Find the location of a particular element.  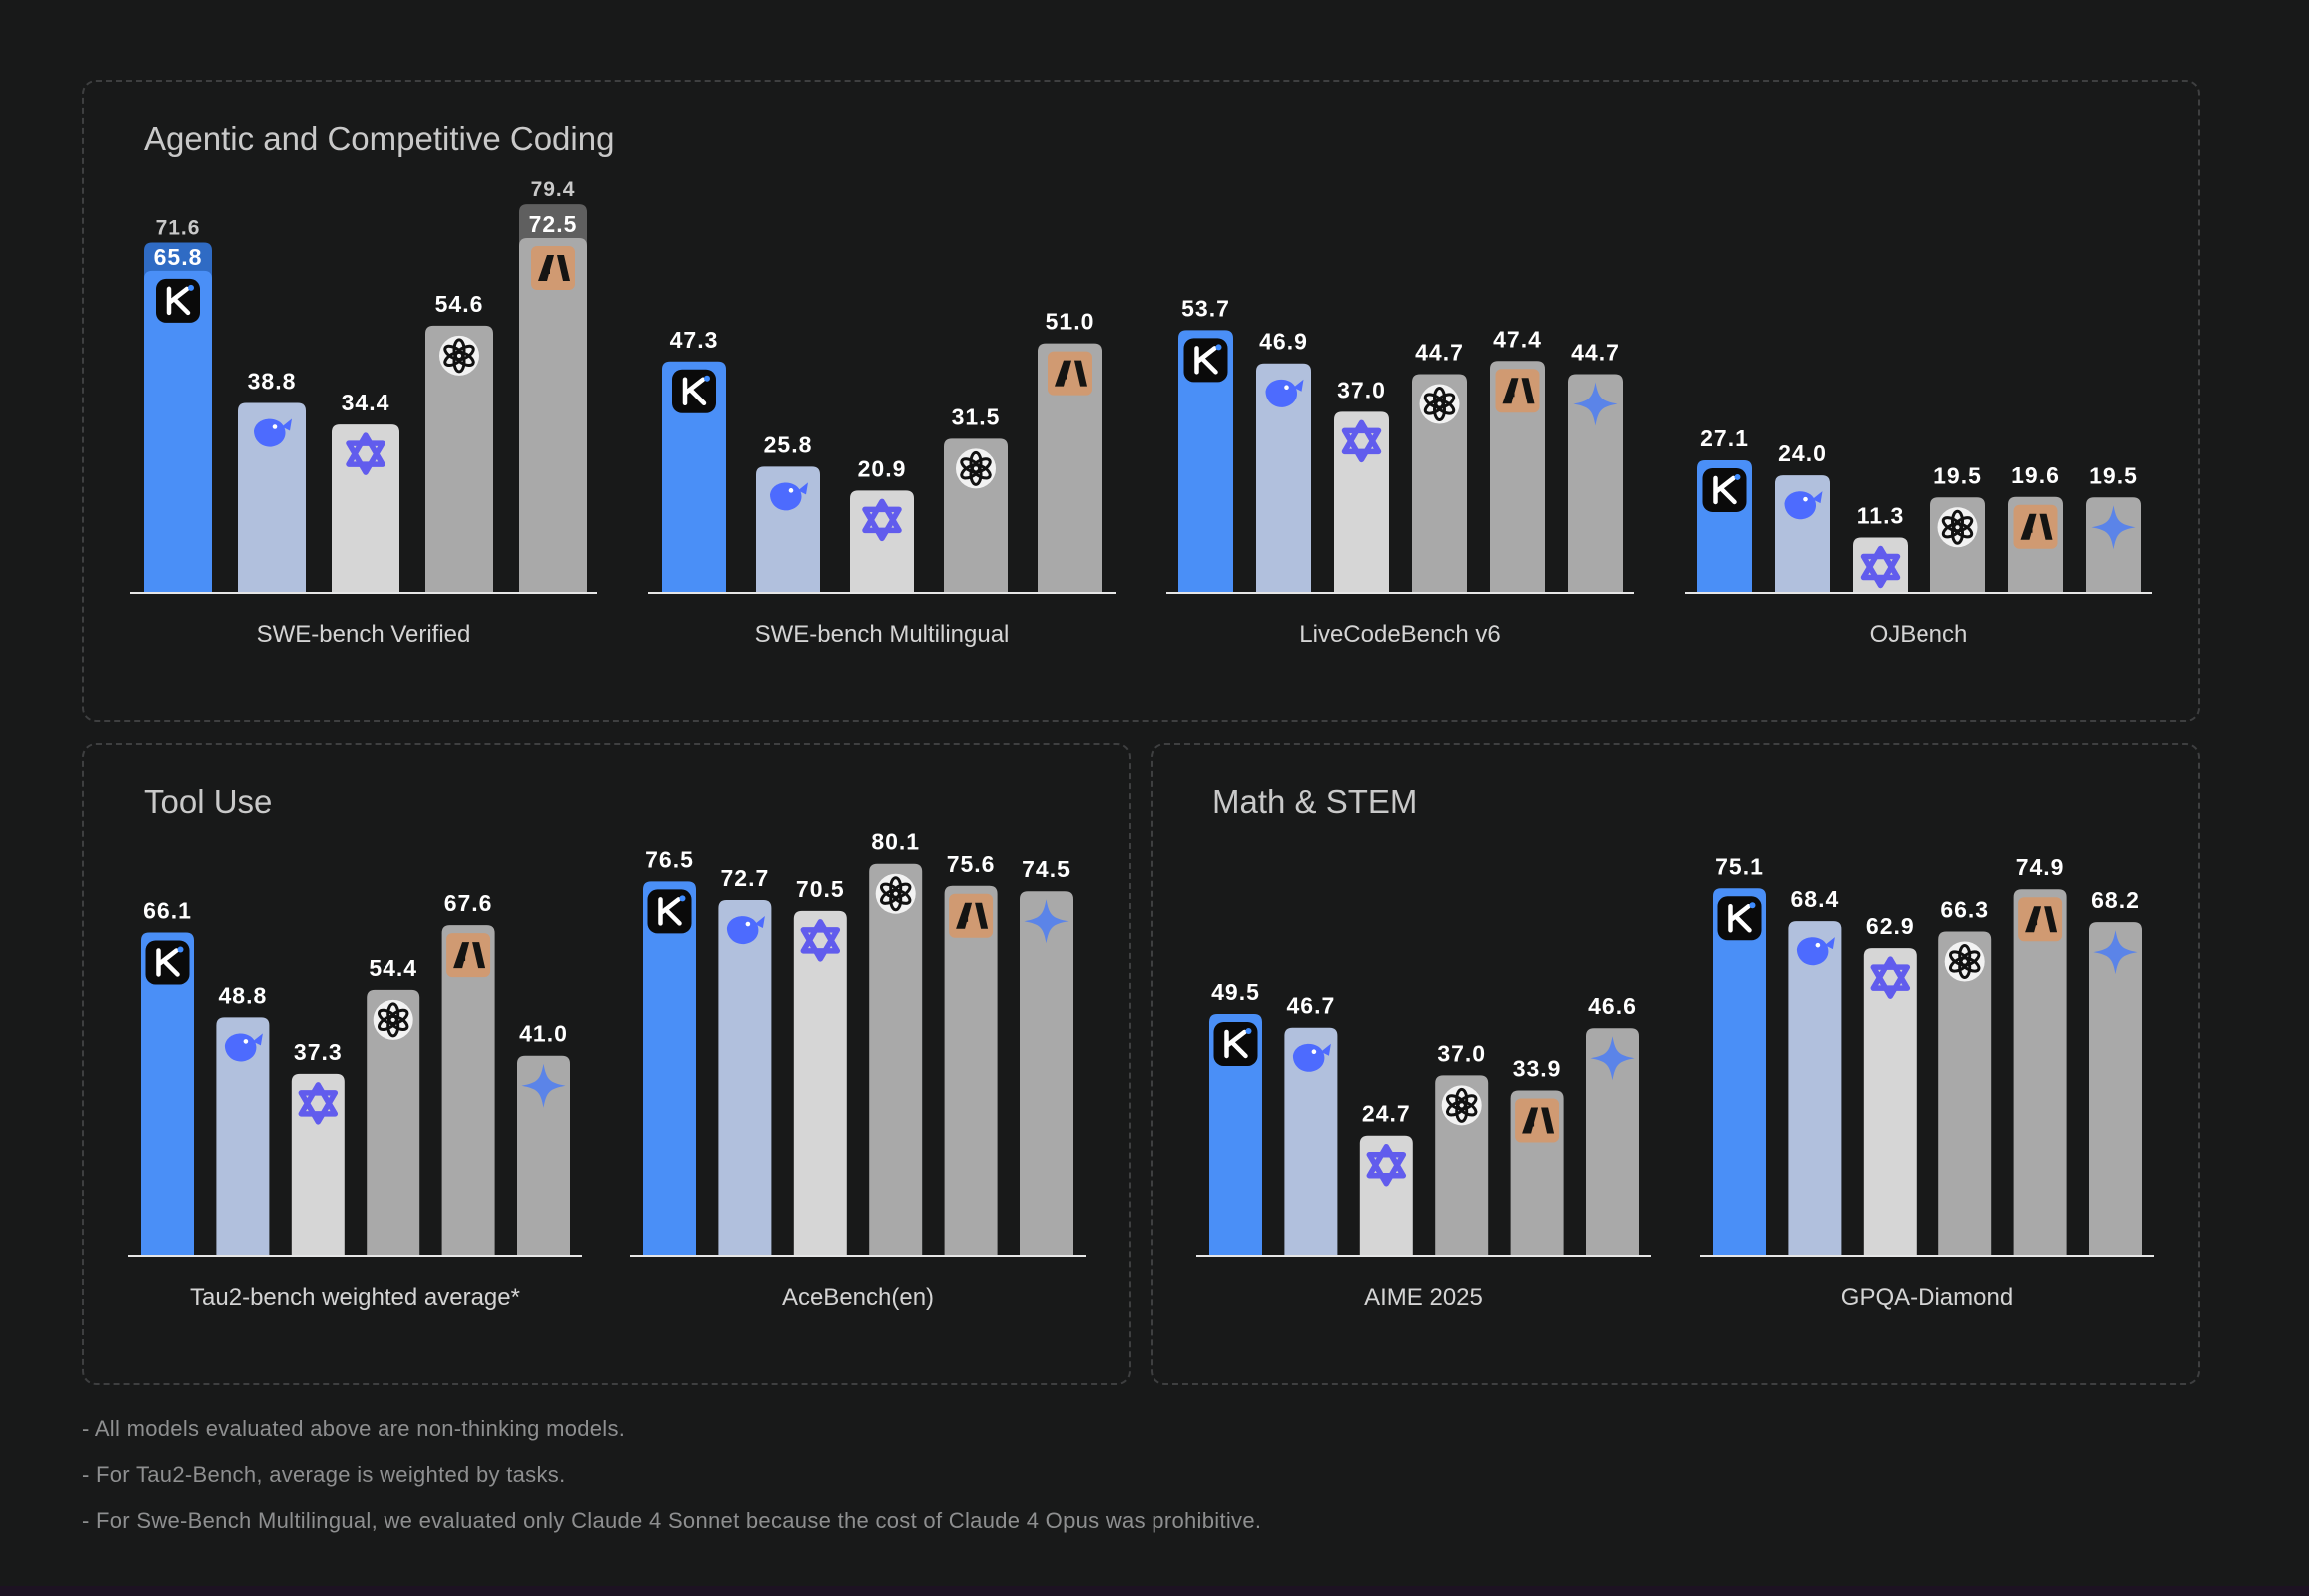

value-label: 72.7 is located at coordinates (745, 878).